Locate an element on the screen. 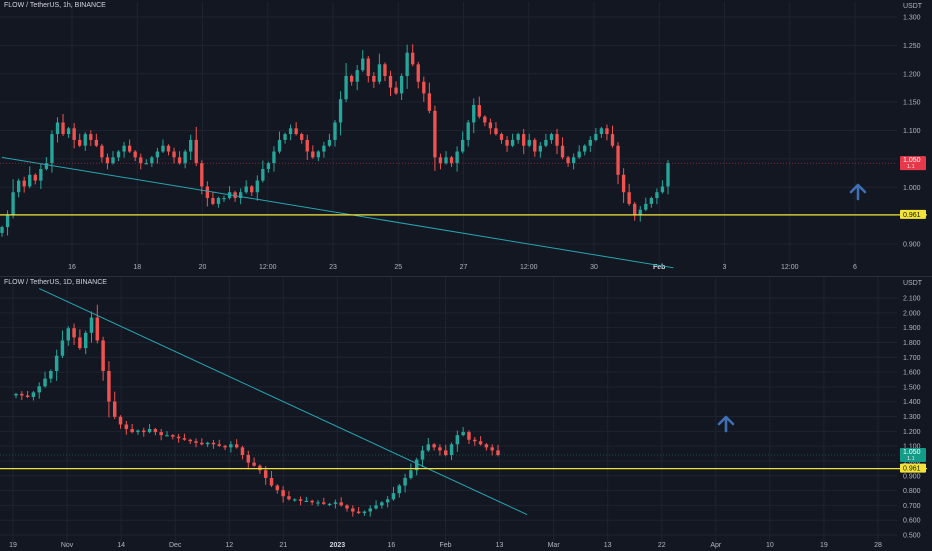 This screenshot has width=932, height=551. up-arrow-icon is located at coordinates (726, 424).